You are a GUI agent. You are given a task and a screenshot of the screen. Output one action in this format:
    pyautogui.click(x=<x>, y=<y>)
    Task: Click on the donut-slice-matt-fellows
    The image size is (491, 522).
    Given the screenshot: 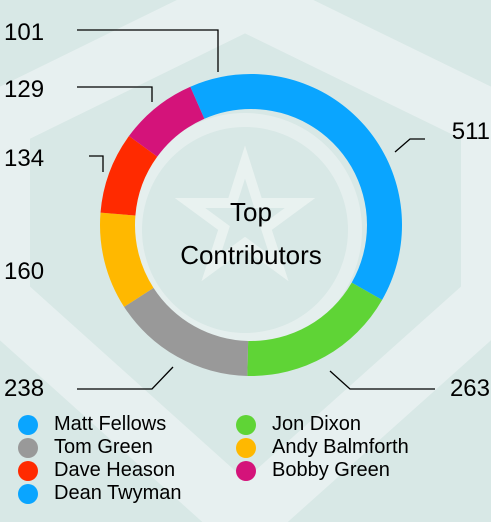 What is the action you would take?
    pyautogui.click(x=326, y=187)
    